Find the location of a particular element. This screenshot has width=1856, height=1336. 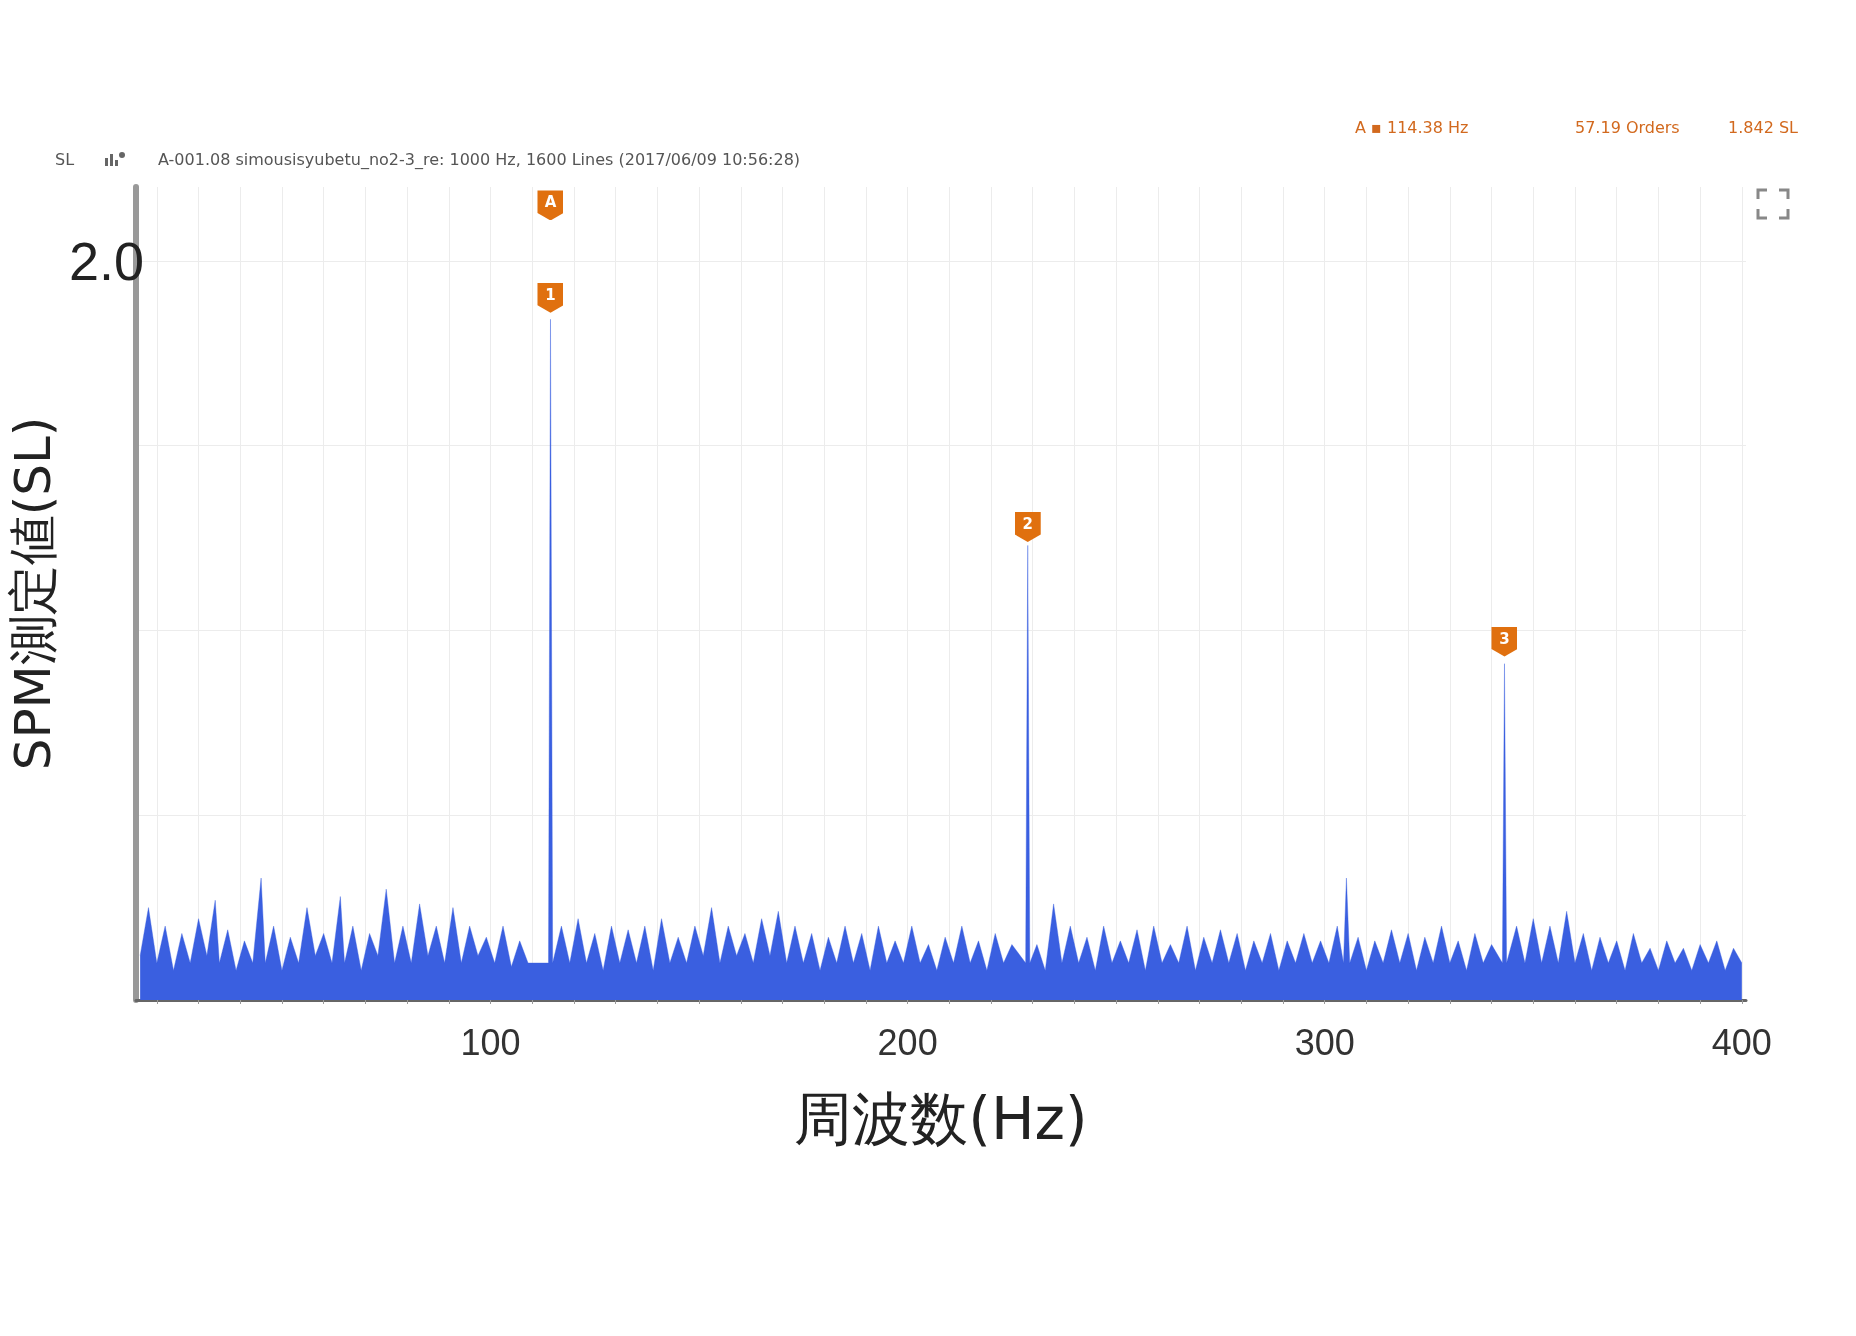

y-axis-title: SPM測定値(SL) is located at coordinates (33, 593).